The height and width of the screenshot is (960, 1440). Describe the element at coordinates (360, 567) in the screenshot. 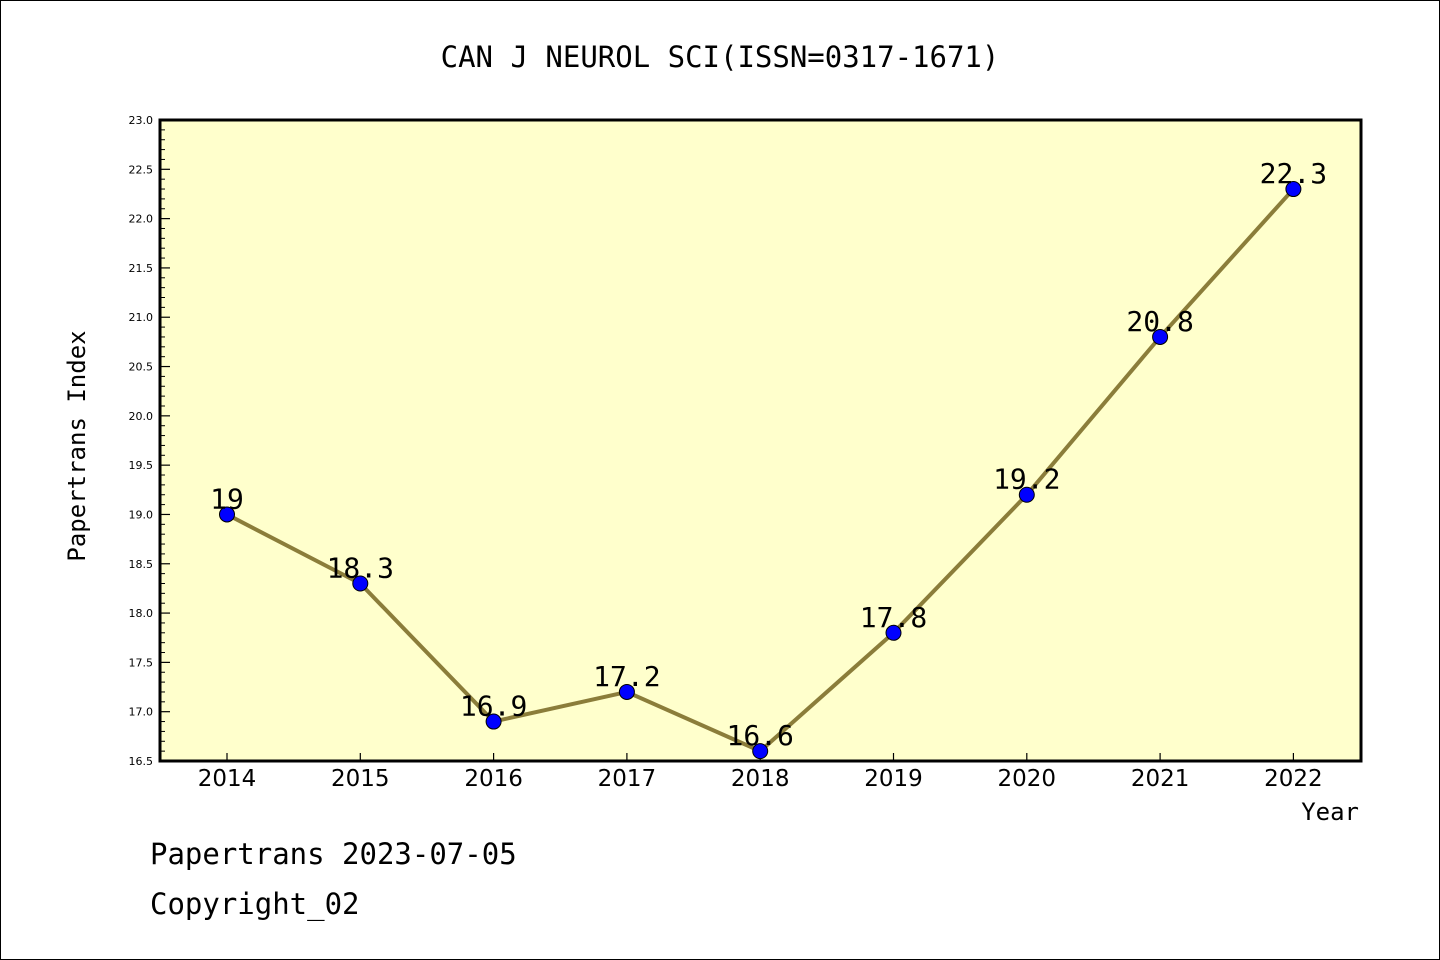

I see `data-label: 18.3` at that location.